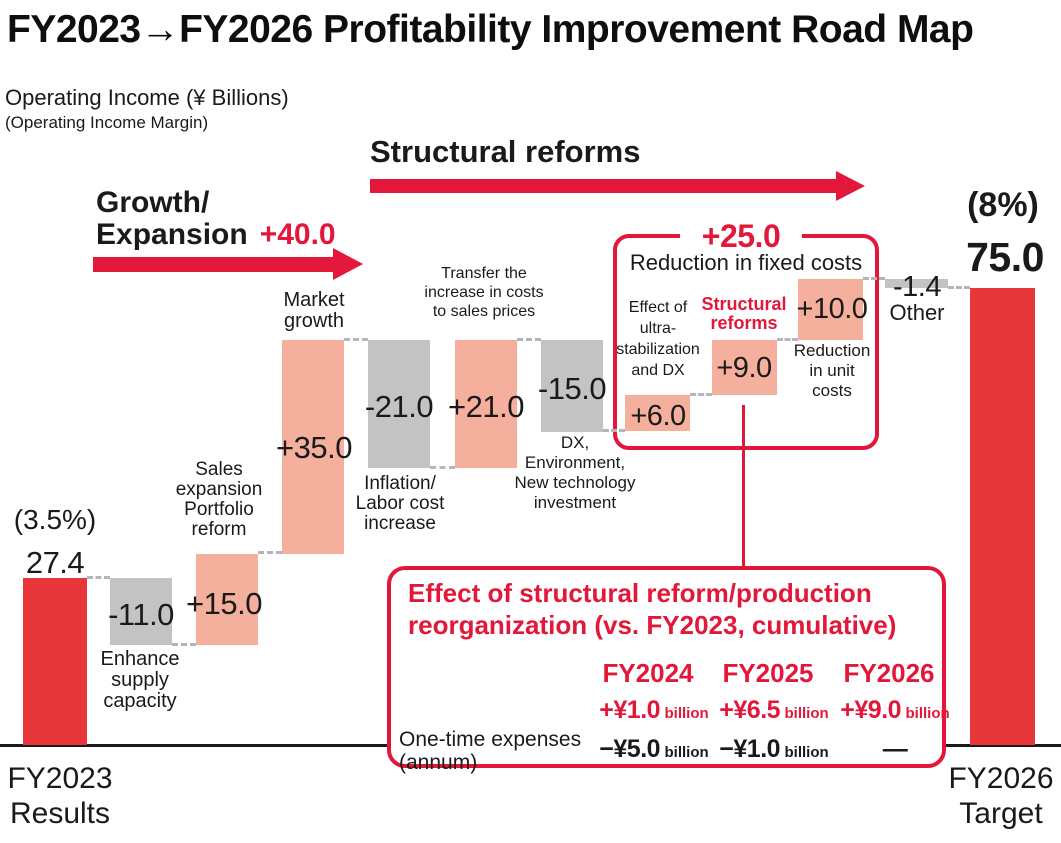  I want to click on x-axis-label-fy2026-target: FY2026 Target, so click(1001, 796).